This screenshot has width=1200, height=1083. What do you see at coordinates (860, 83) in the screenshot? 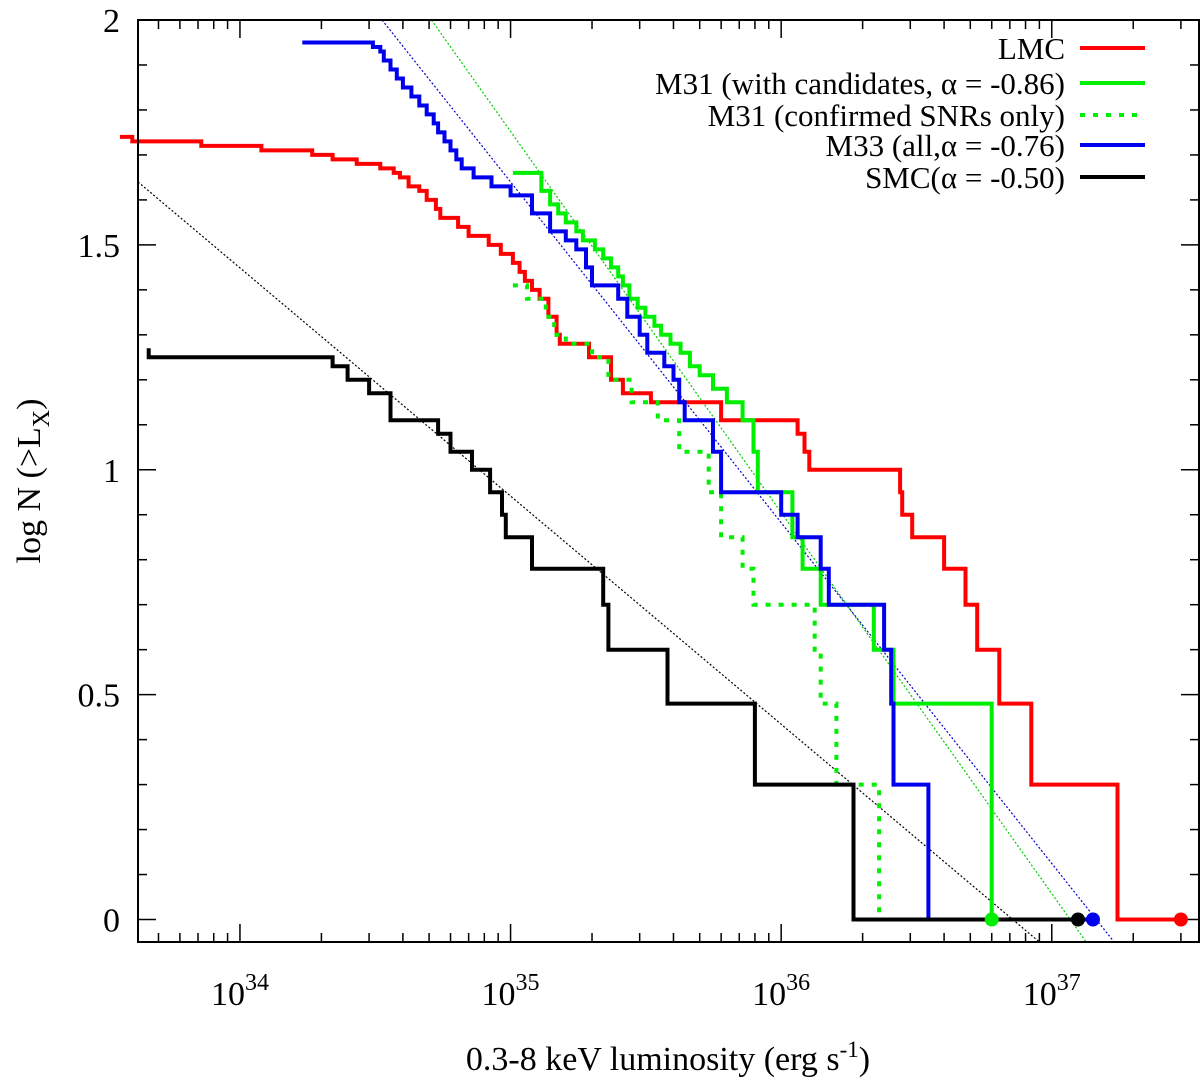
I see `legend-label: M31 (with candidates, α = -0.86)` at bounding box center [860, 83].